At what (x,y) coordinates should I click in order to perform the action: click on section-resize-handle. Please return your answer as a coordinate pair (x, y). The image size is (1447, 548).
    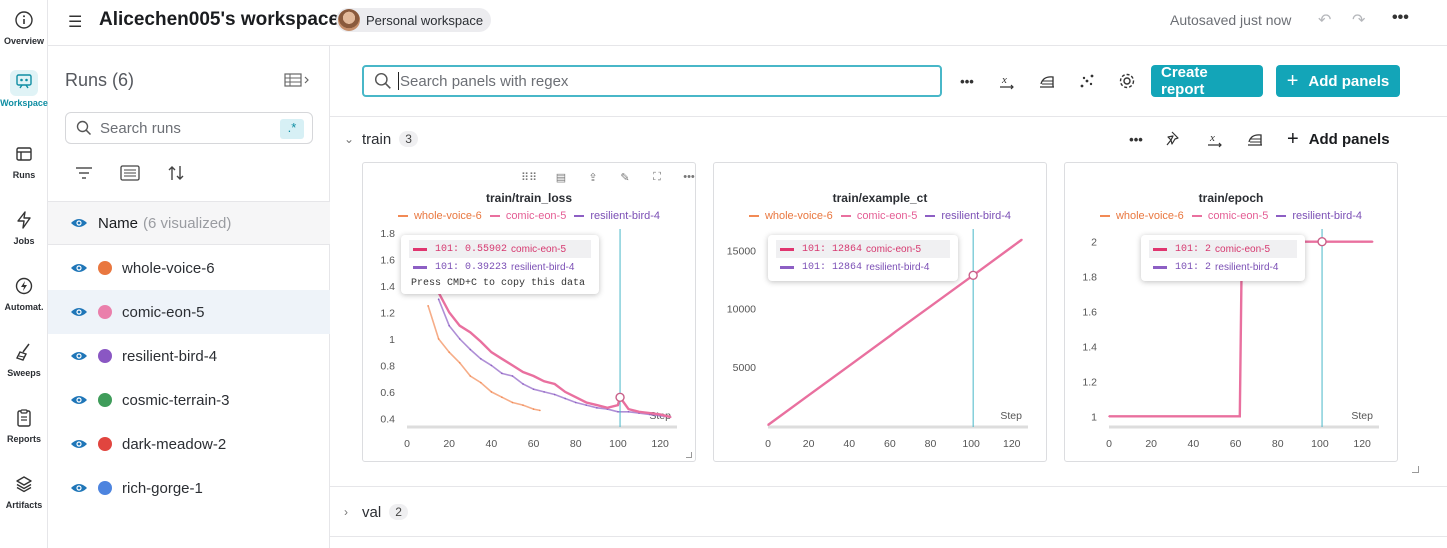
    Looking at the image, I should click on (1415, 469).